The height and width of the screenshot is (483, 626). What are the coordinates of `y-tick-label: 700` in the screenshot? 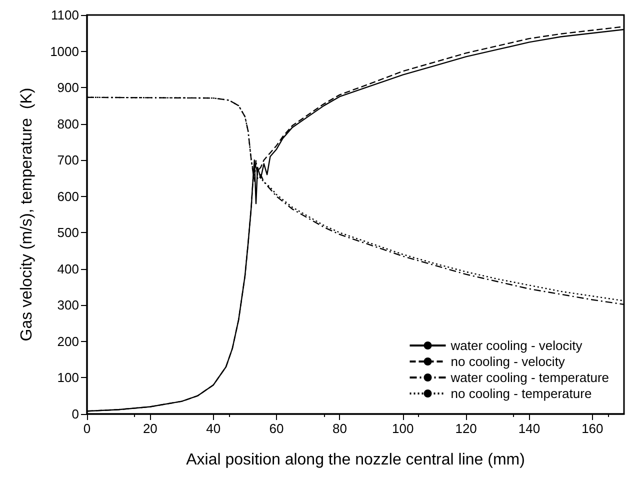 It's located at (68, 160).